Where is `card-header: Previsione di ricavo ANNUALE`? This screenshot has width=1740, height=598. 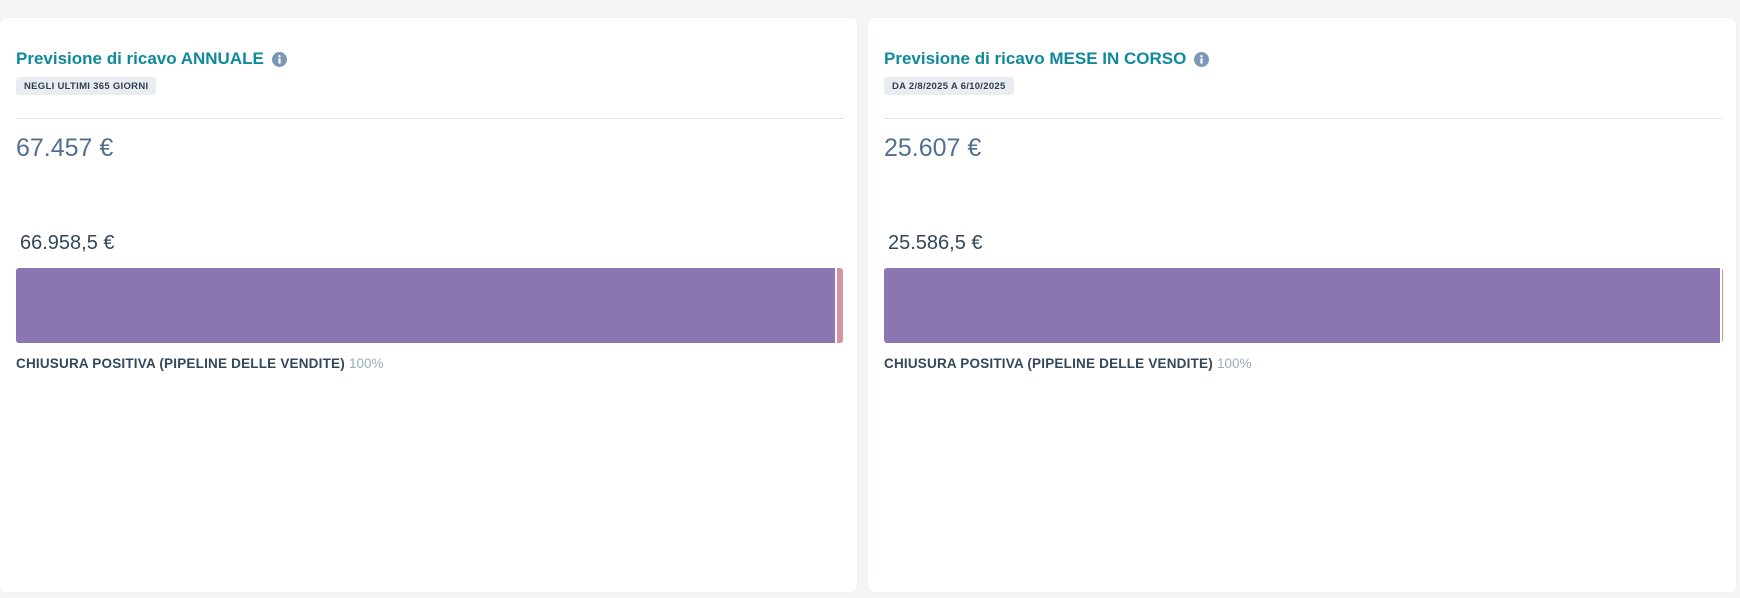 card-header: Previsione di ricavo ANNUALE is located at coordinates (151, 59).